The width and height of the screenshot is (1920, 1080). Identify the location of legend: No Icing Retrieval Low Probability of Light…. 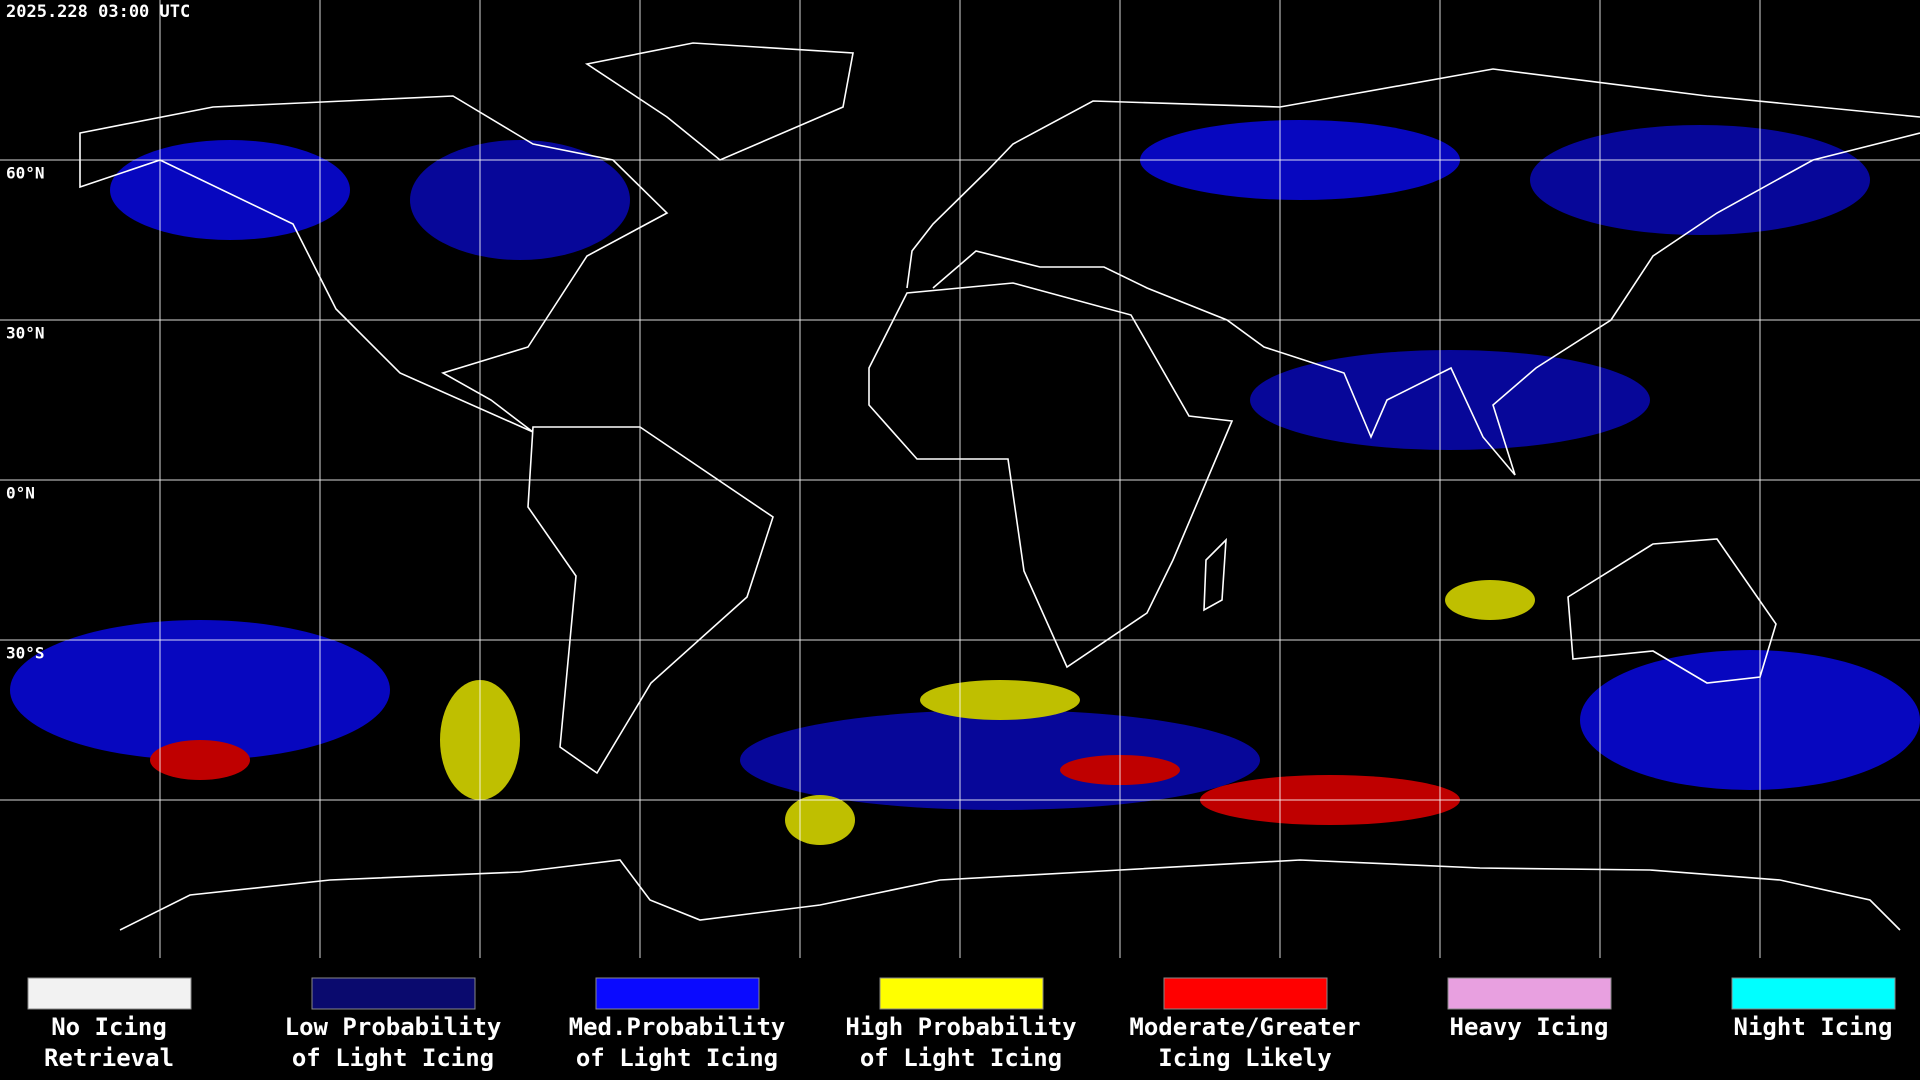
(961, 1024).